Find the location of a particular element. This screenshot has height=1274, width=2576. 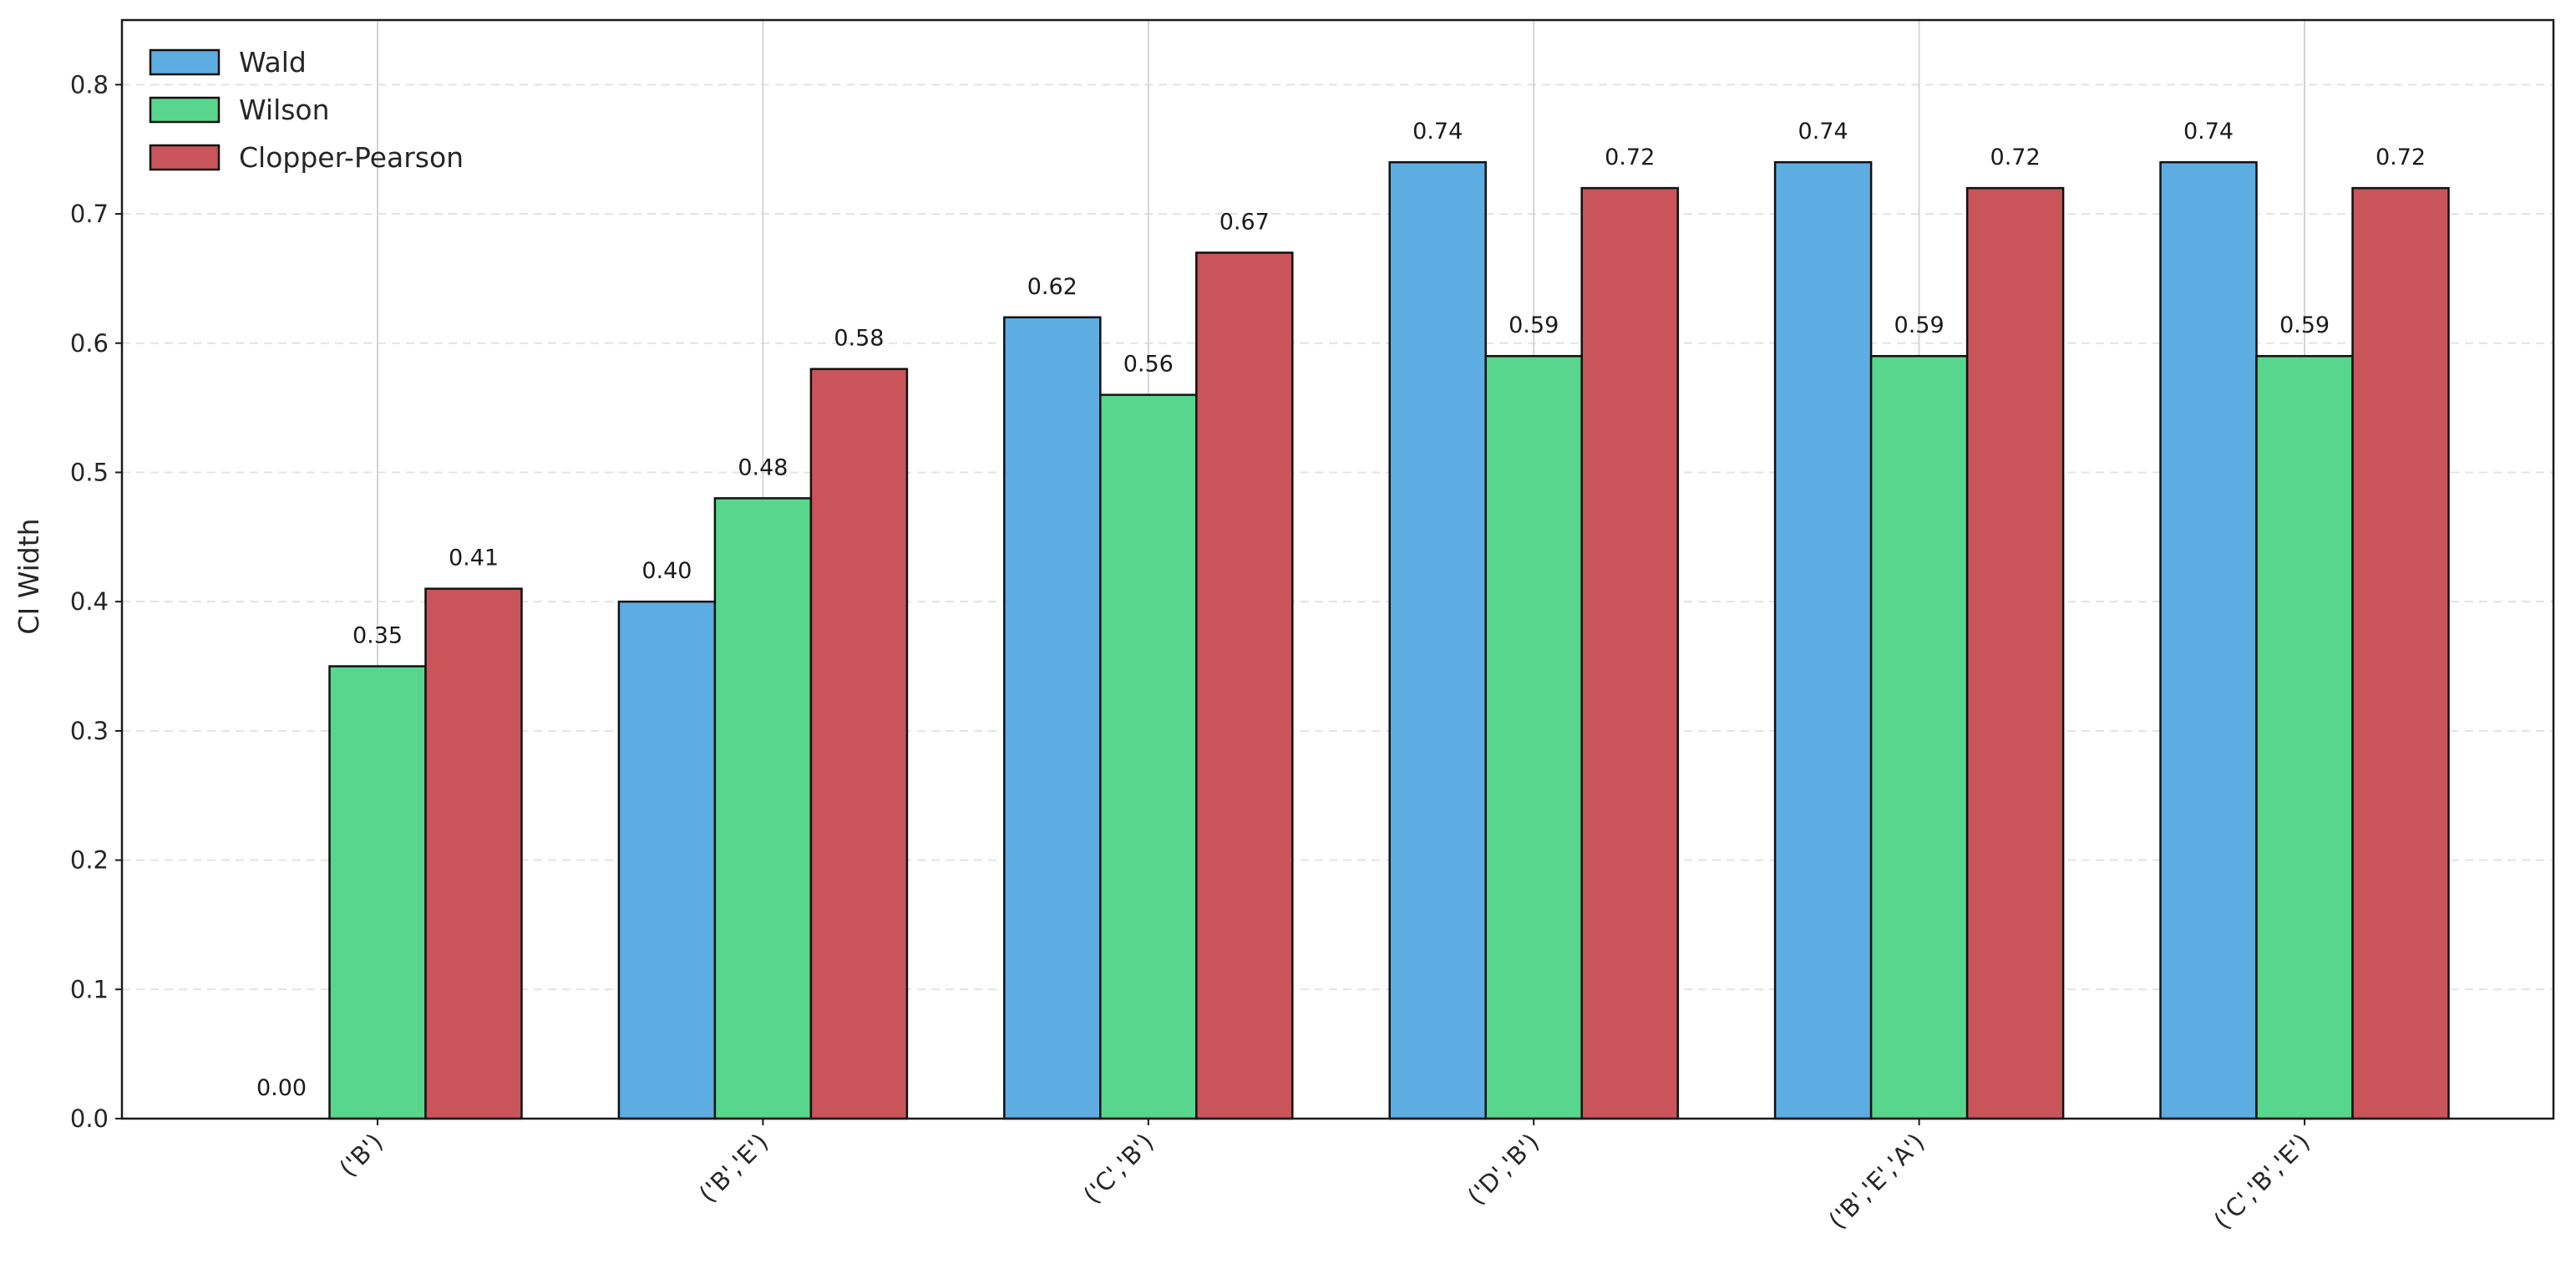

y-tick-label: 0.1 is located at coordinates (89, 989).